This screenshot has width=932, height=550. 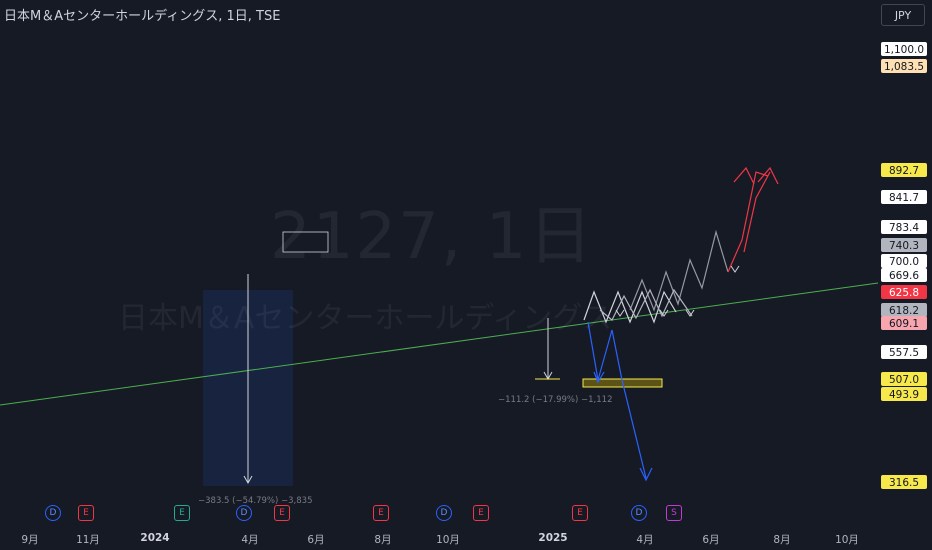 I want to click on price-label: 507.0, so click(x=904, y=379).